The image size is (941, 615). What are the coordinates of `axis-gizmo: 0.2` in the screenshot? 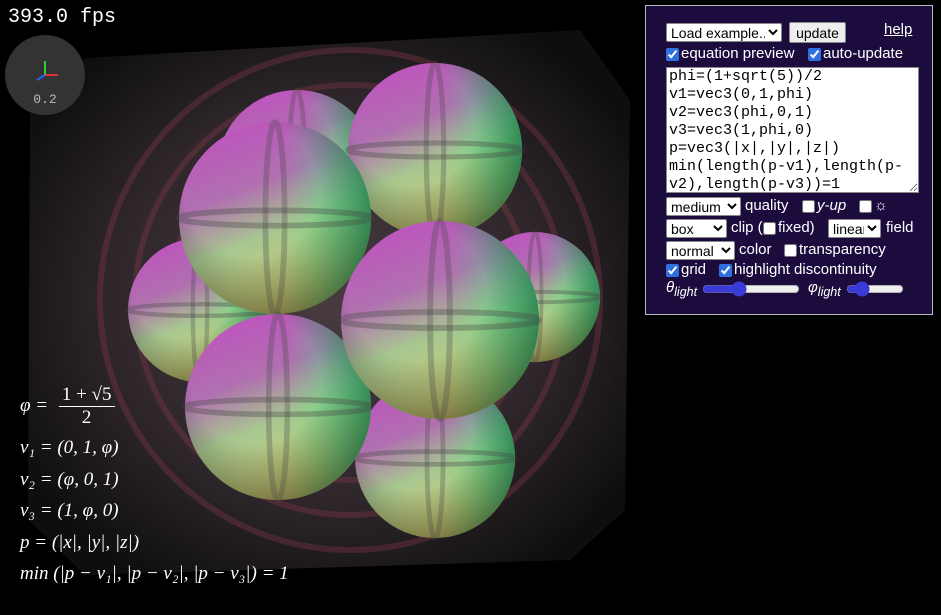 It's located at (45, 75).